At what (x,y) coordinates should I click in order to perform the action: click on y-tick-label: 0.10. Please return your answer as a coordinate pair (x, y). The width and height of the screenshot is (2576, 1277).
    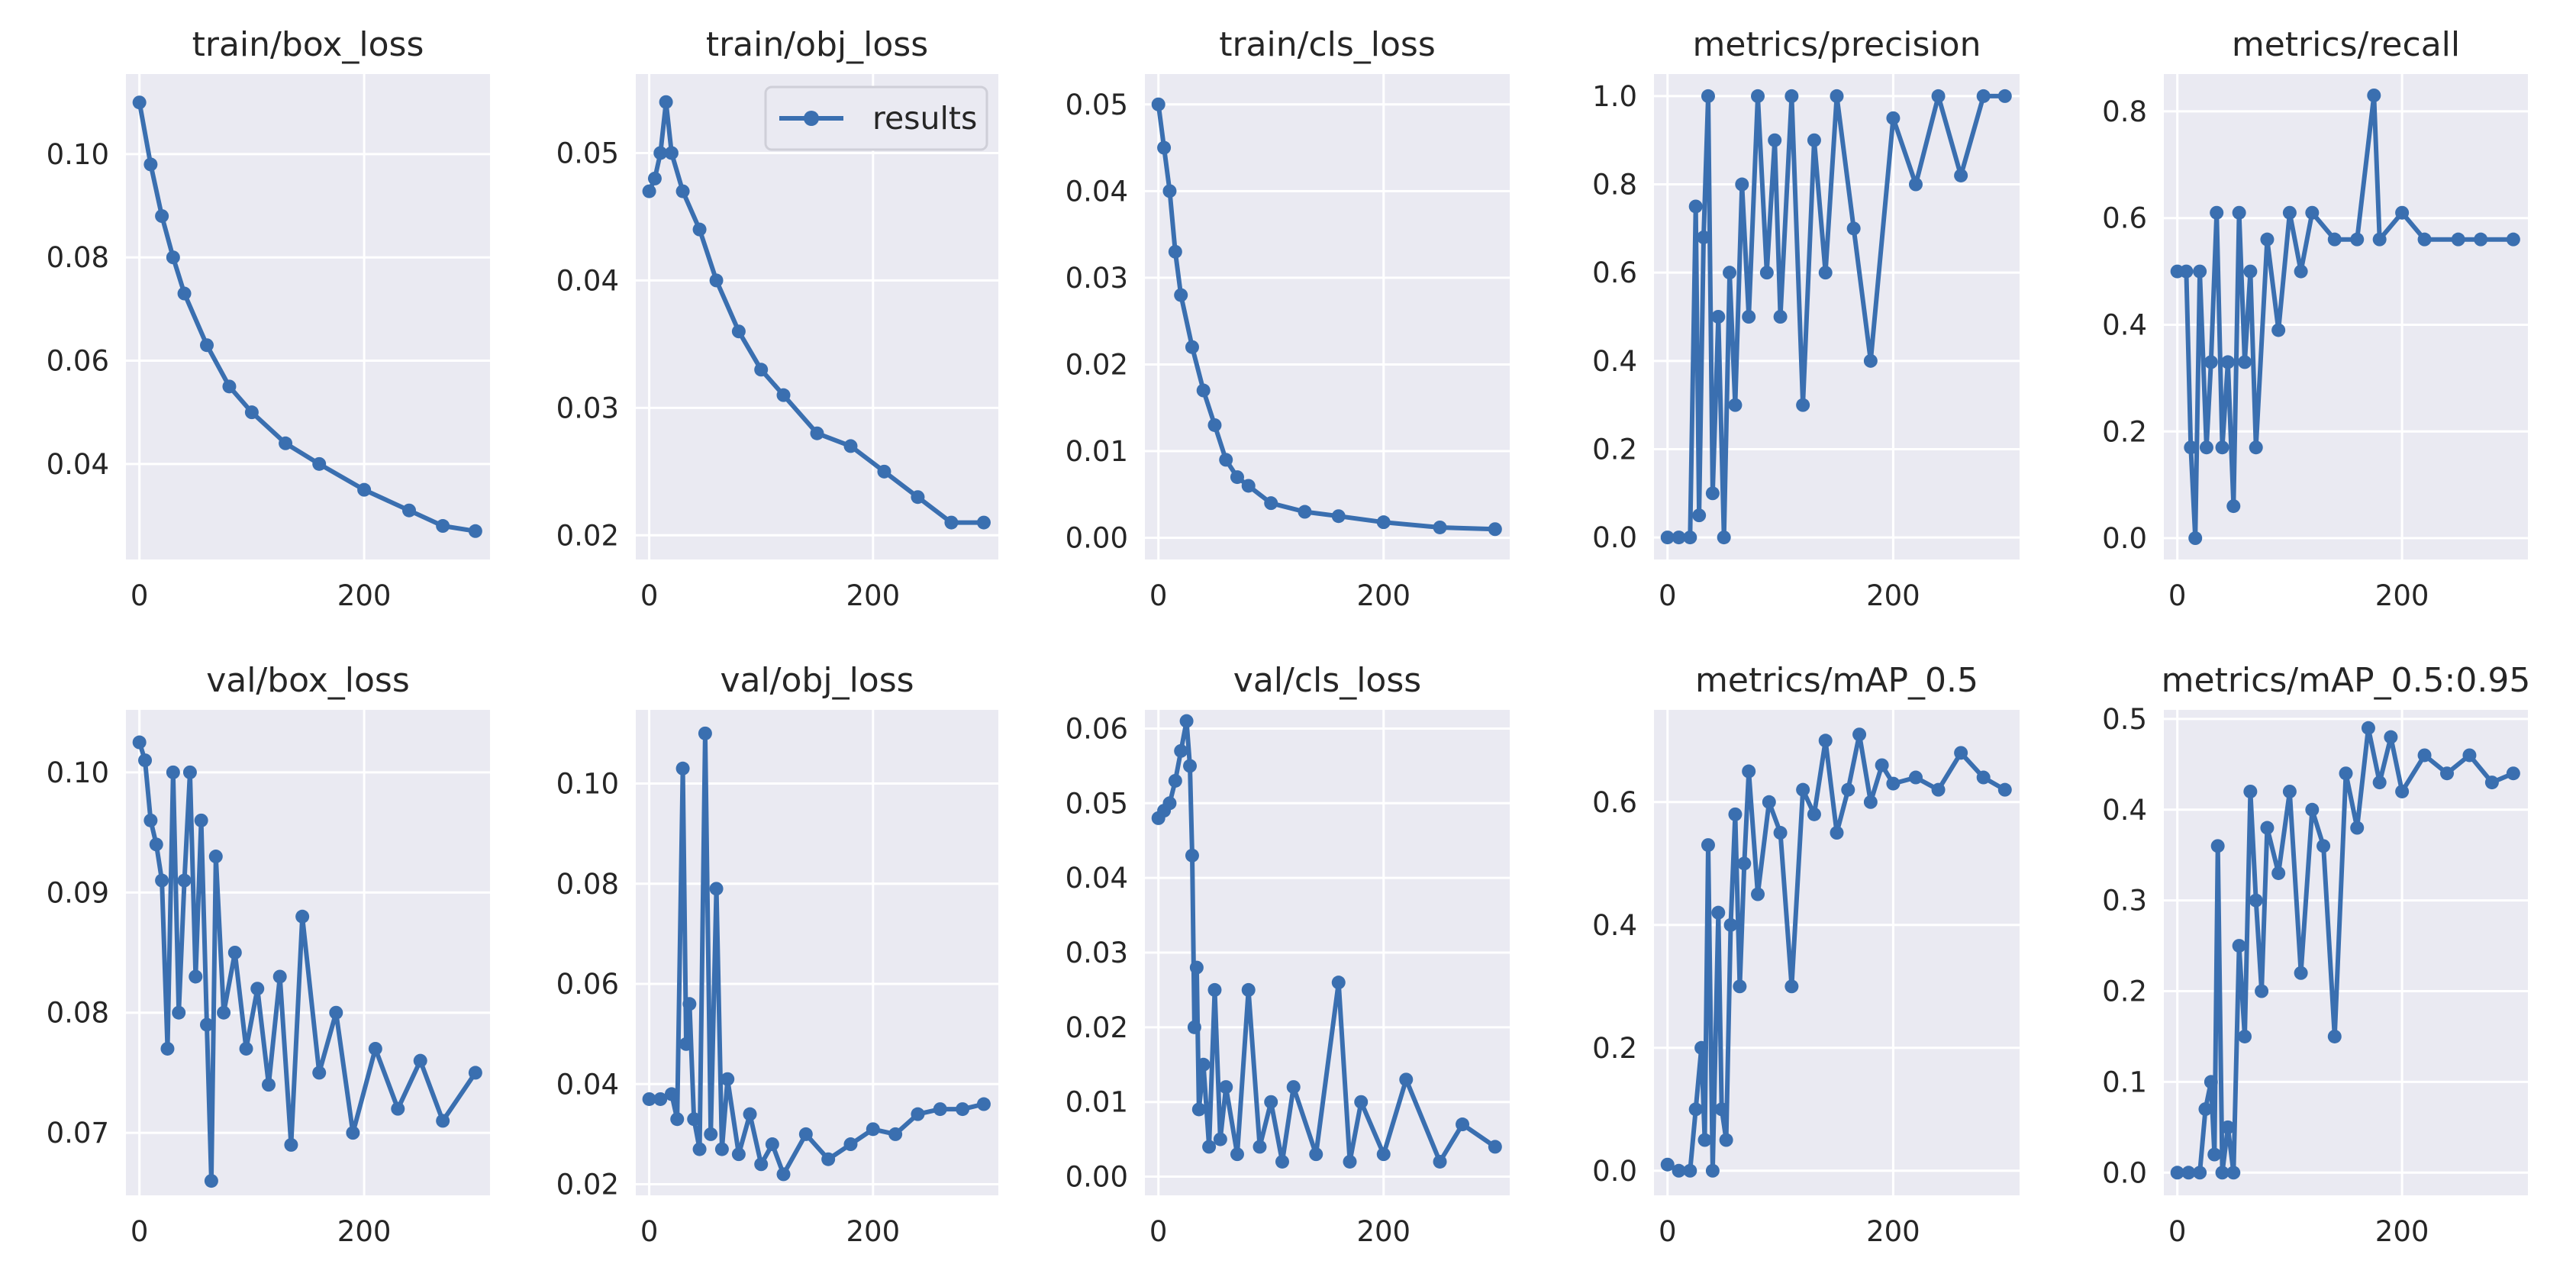
    Looking at the image, I should click on (78, 154).